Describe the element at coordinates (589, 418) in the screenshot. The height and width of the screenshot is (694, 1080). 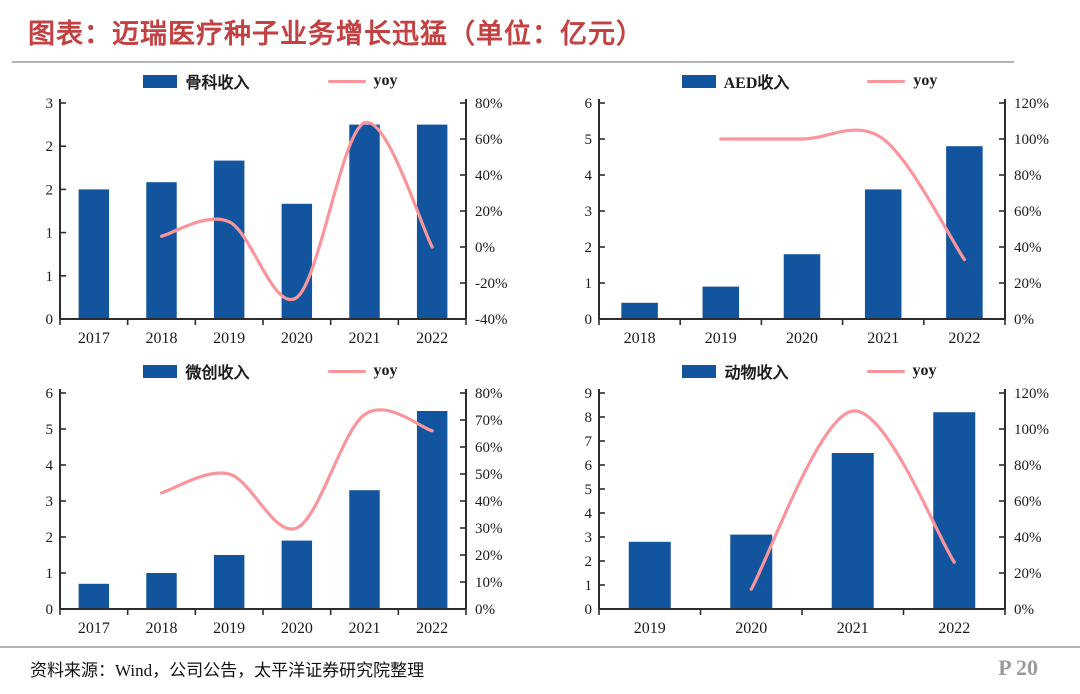
I see `svg-text: 8` at that location.